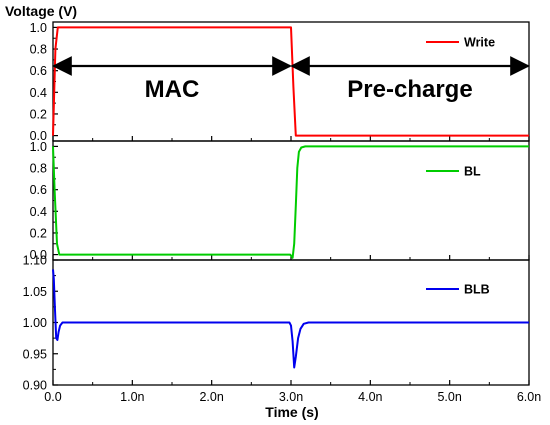  I want to click on x-tick-label: 2.0n, so click(211, 397).